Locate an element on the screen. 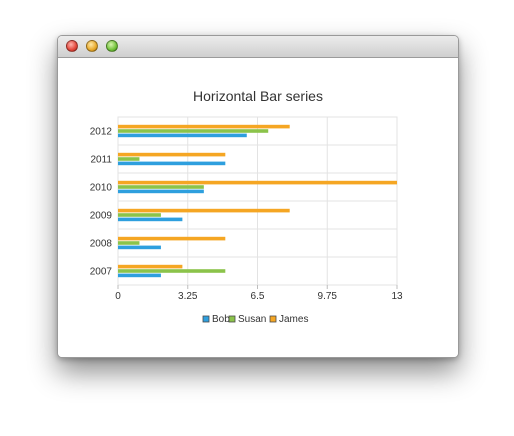 This screenshot has height=436, width=514. x-tick-label: 6.5 is located at coordinates (258, 296).